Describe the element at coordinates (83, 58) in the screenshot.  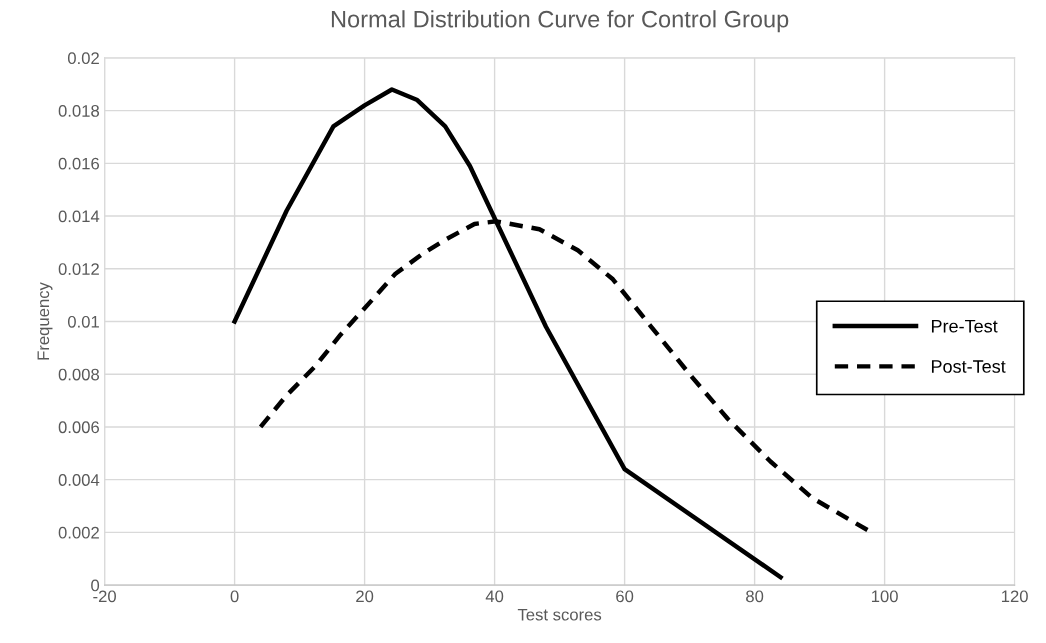
I see `y-tick-label: 0.02` at that location.